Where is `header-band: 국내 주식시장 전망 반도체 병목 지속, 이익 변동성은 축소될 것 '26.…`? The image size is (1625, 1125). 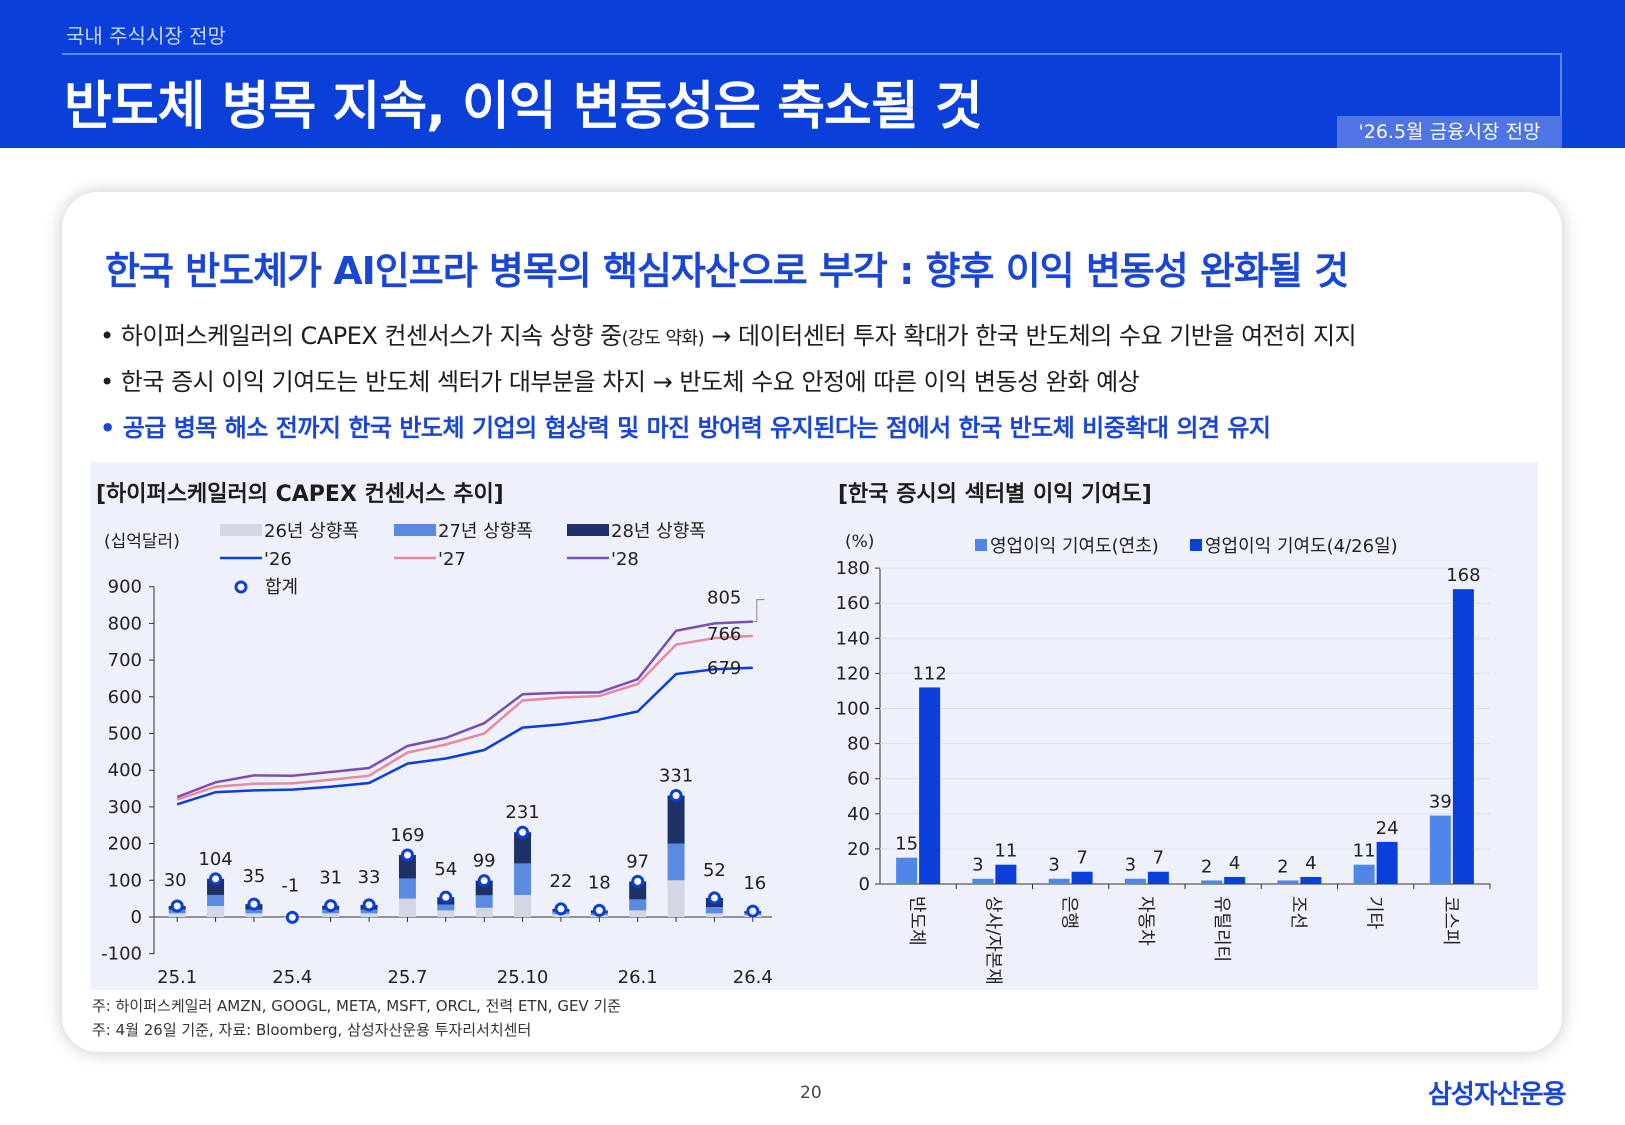
header-band: 국내 주식시장 전망 반도체 병목 지속, 이익 변동성은 축소될 것 '26.… is located at coordinates (812, 74).